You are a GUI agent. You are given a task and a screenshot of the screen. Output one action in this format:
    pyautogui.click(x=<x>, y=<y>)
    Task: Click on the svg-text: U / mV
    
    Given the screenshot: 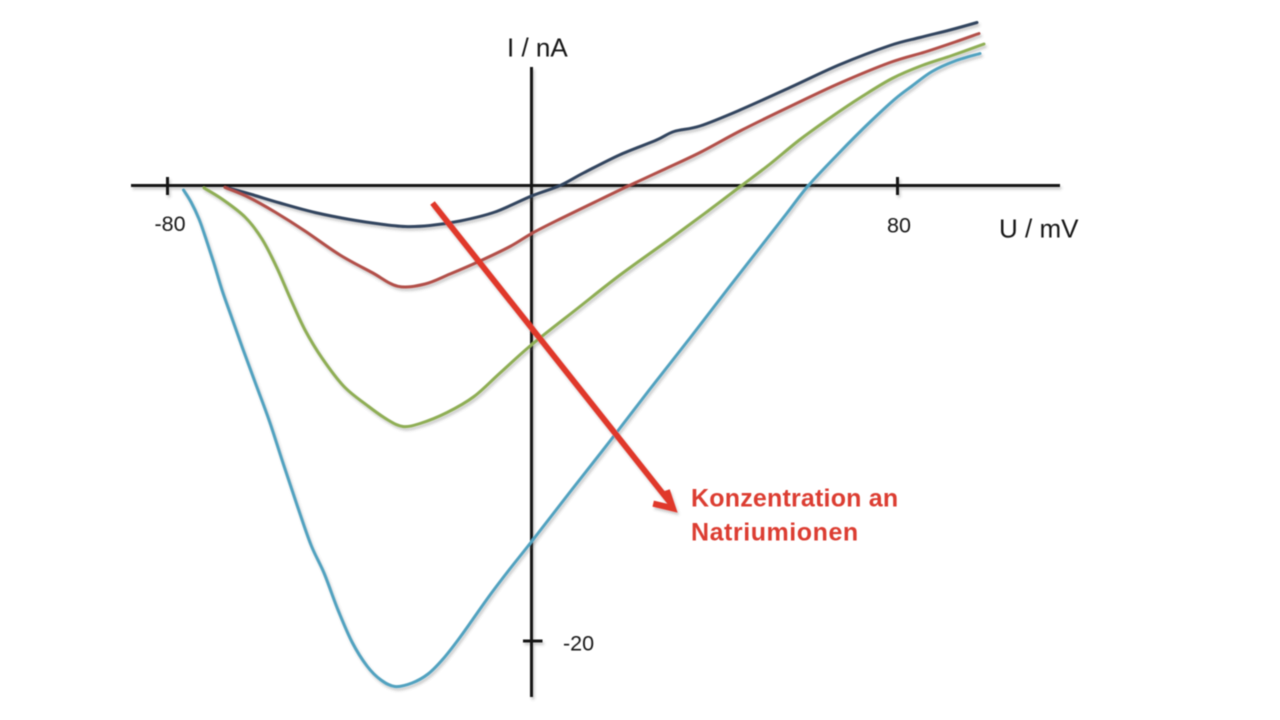 What is the action you would take?
    pyautogui.click(x=1039, y=229)
    